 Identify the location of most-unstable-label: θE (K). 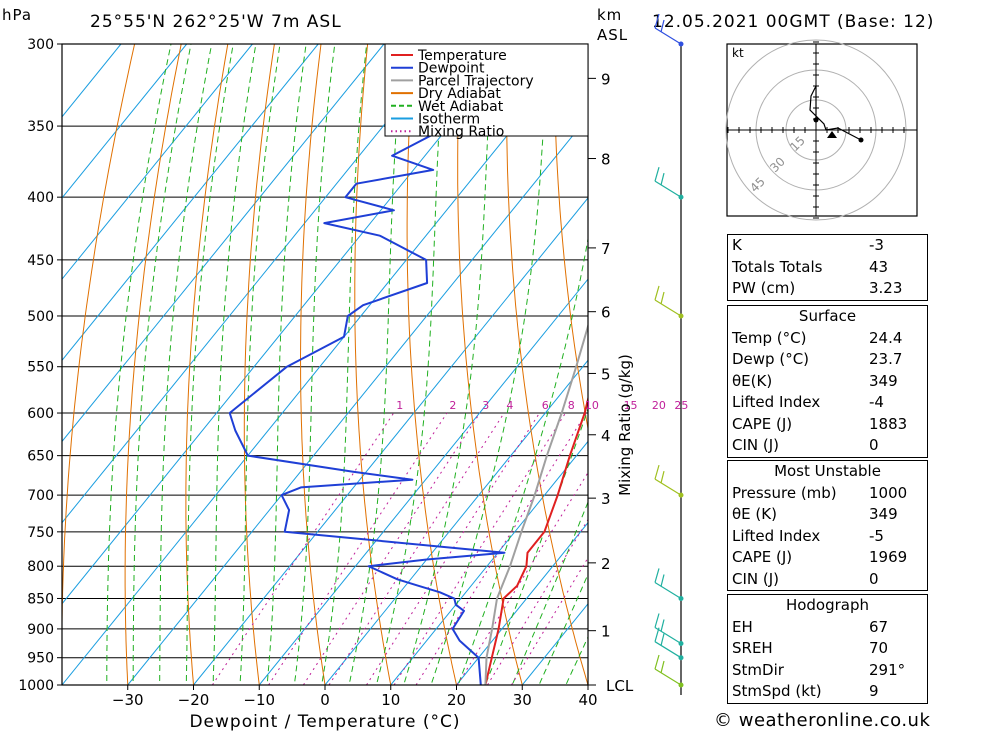
(754, 514).